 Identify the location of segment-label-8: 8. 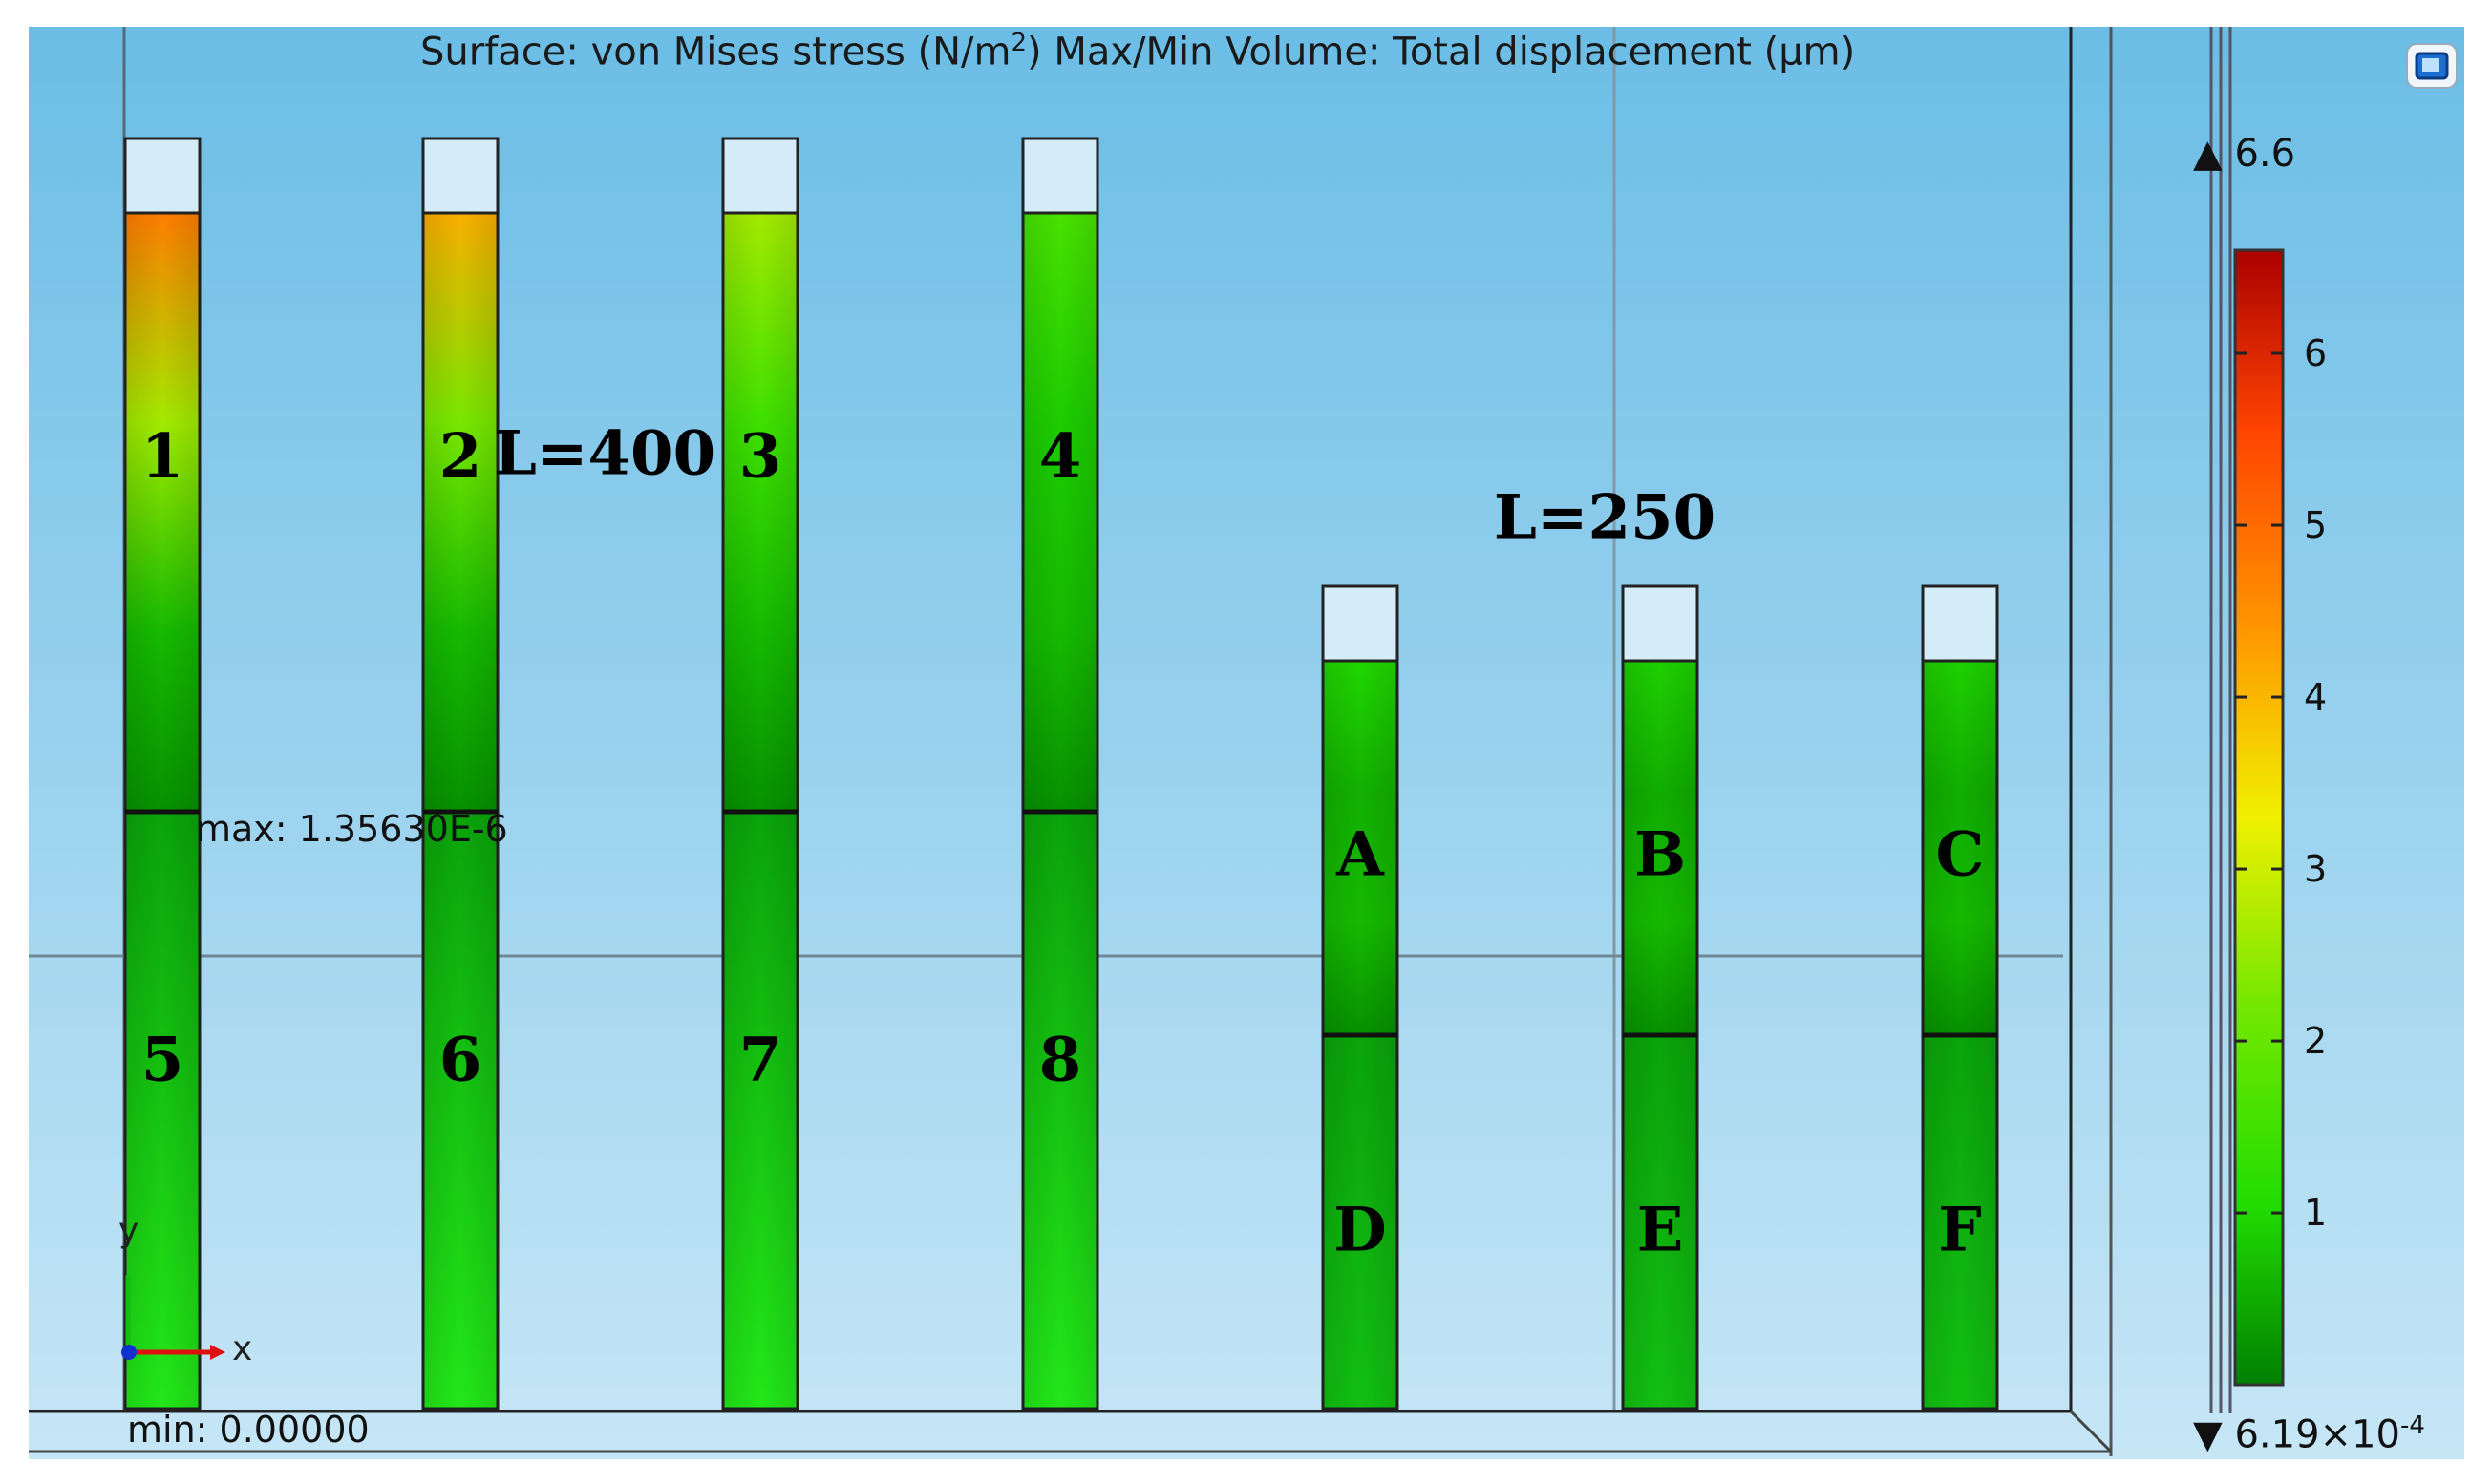
(1060, 1060).